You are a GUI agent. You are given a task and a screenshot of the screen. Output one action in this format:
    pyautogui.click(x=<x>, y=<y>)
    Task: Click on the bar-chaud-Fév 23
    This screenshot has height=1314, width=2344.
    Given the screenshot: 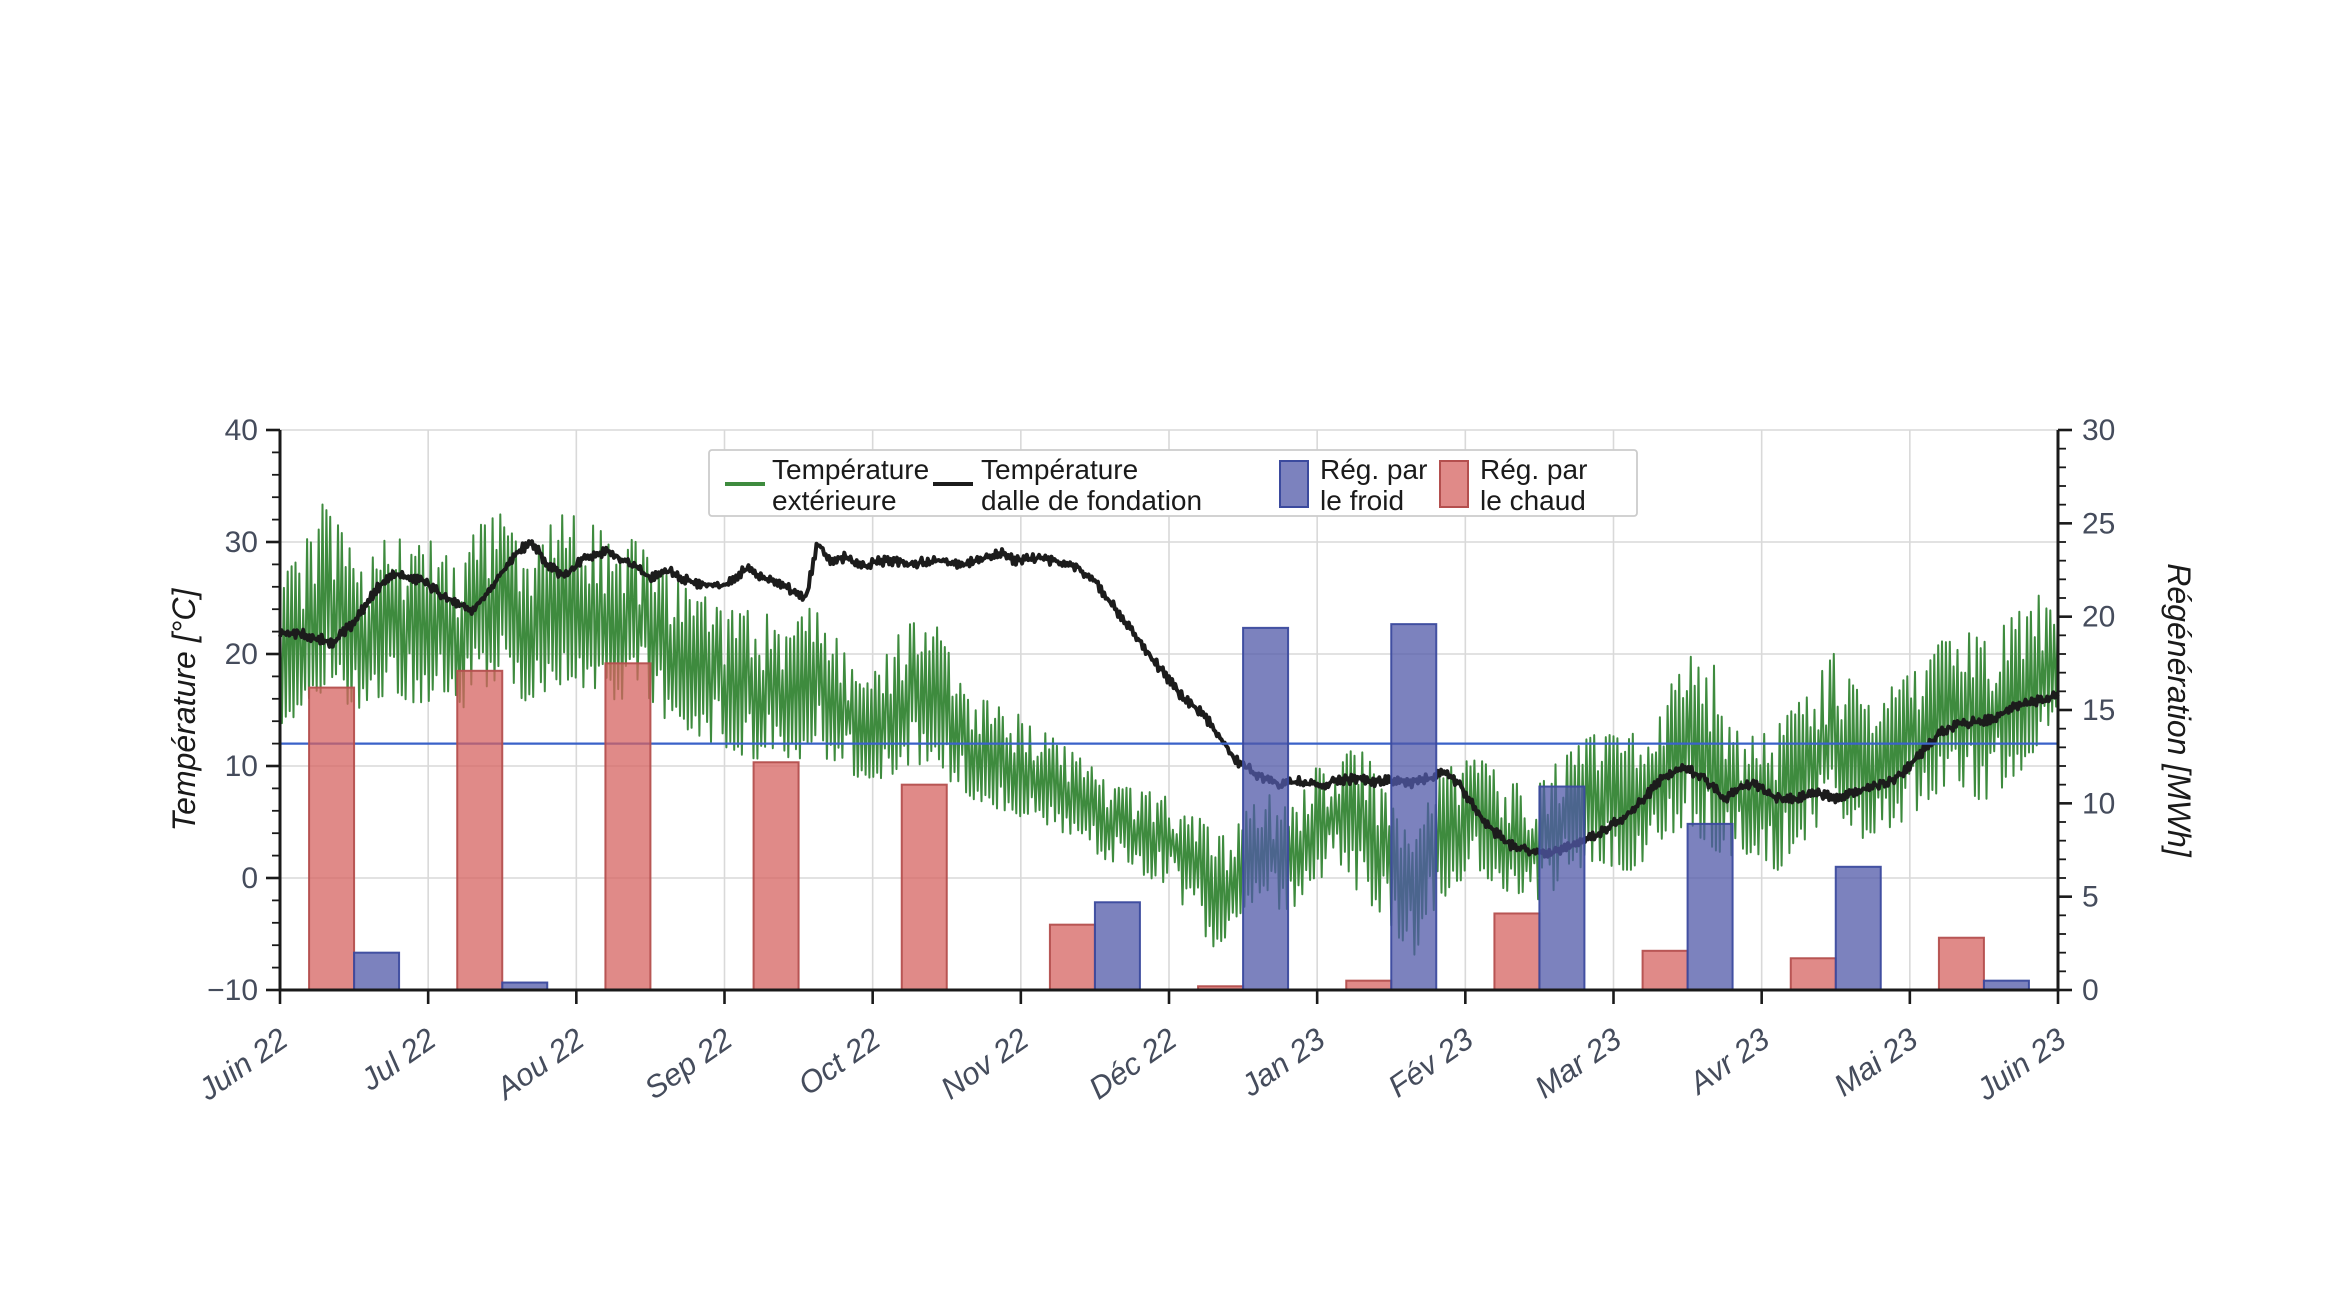 What is the action you would take?
    pyautogui.click(x=1517, y=952)
    